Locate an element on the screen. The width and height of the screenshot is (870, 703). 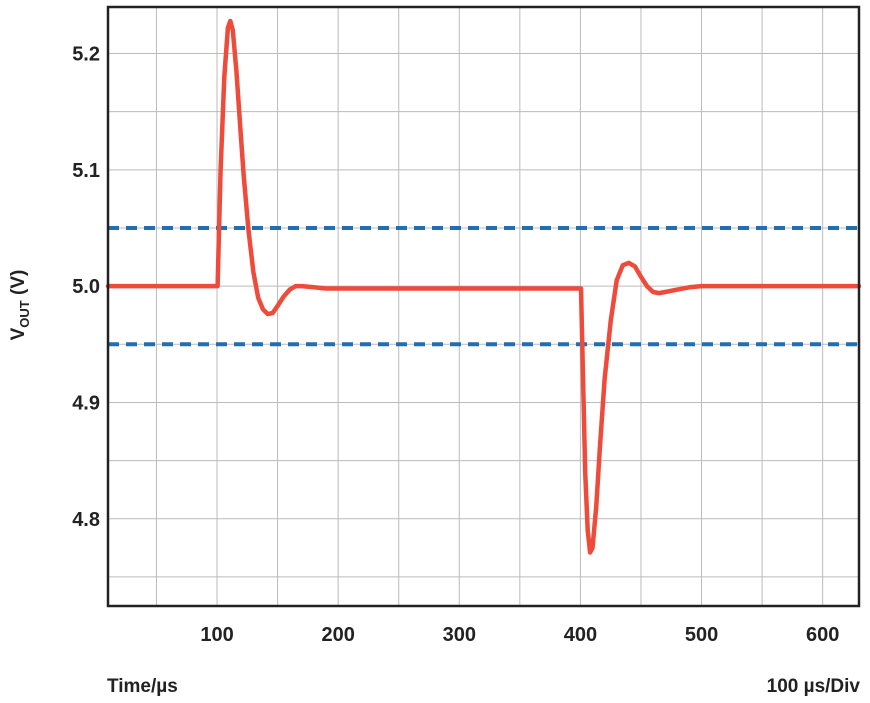
y-tick-label: 5.0 is located at coordinates (86, 287).